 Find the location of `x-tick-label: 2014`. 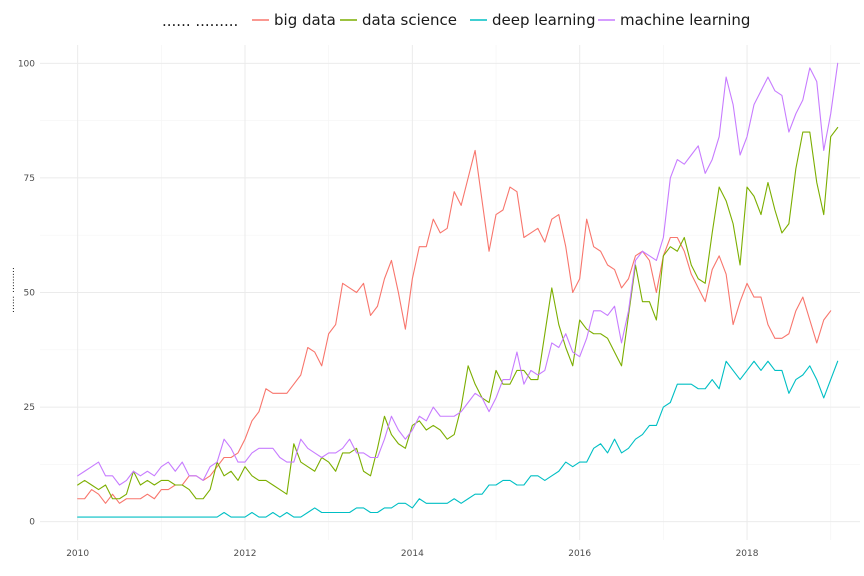

x-tick-label: 2014 is located at coordinates (412, 554).